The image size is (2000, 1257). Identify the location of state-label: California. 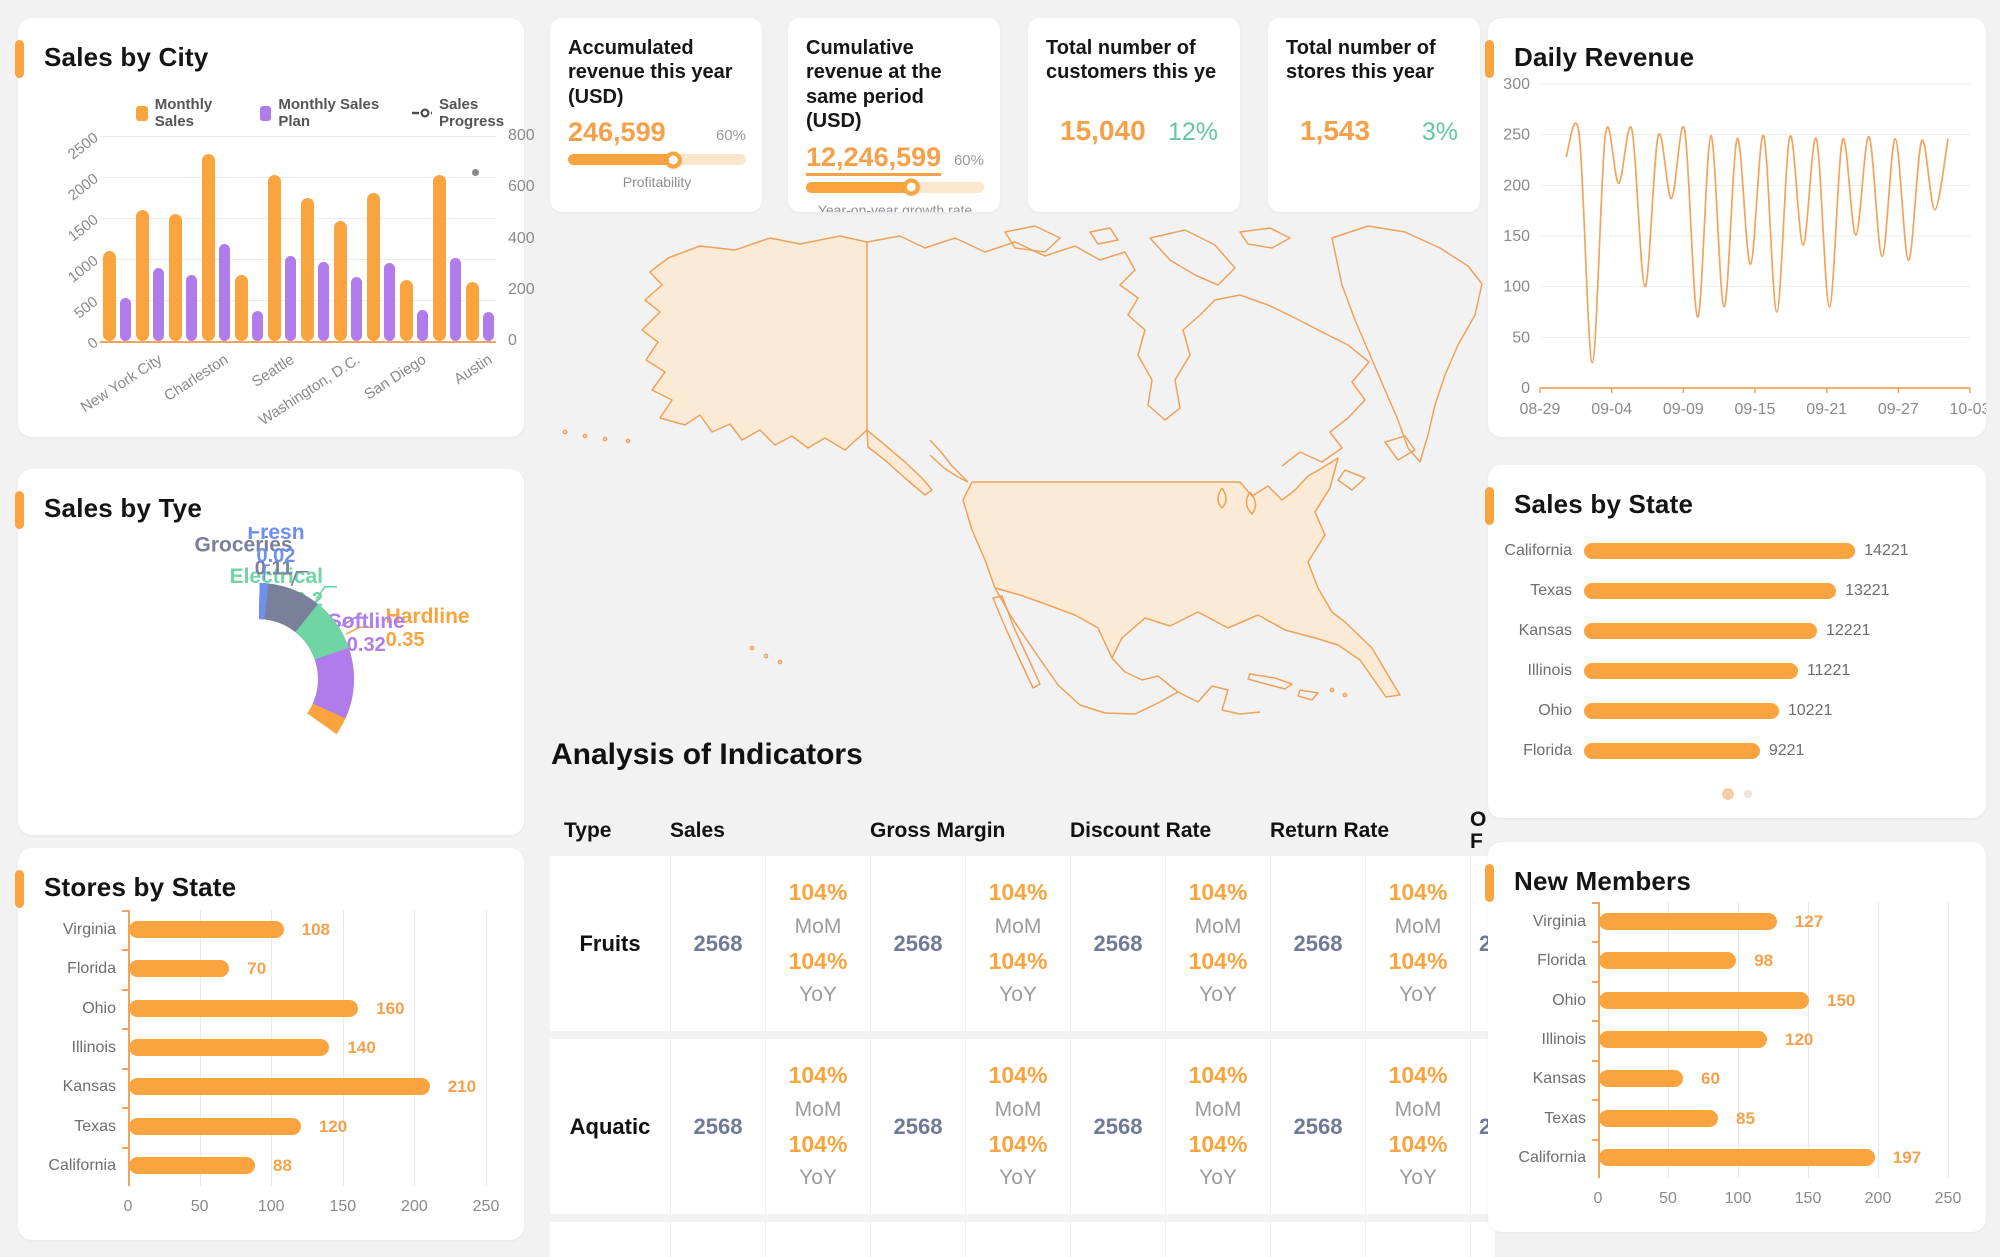
(82, 1166).